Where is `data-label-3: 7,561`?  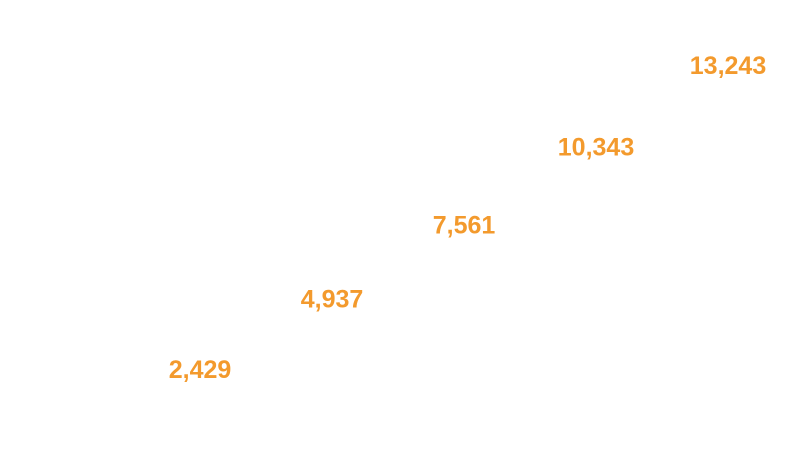
data-label-3: 7,561 is located at coordinates (464, 226).